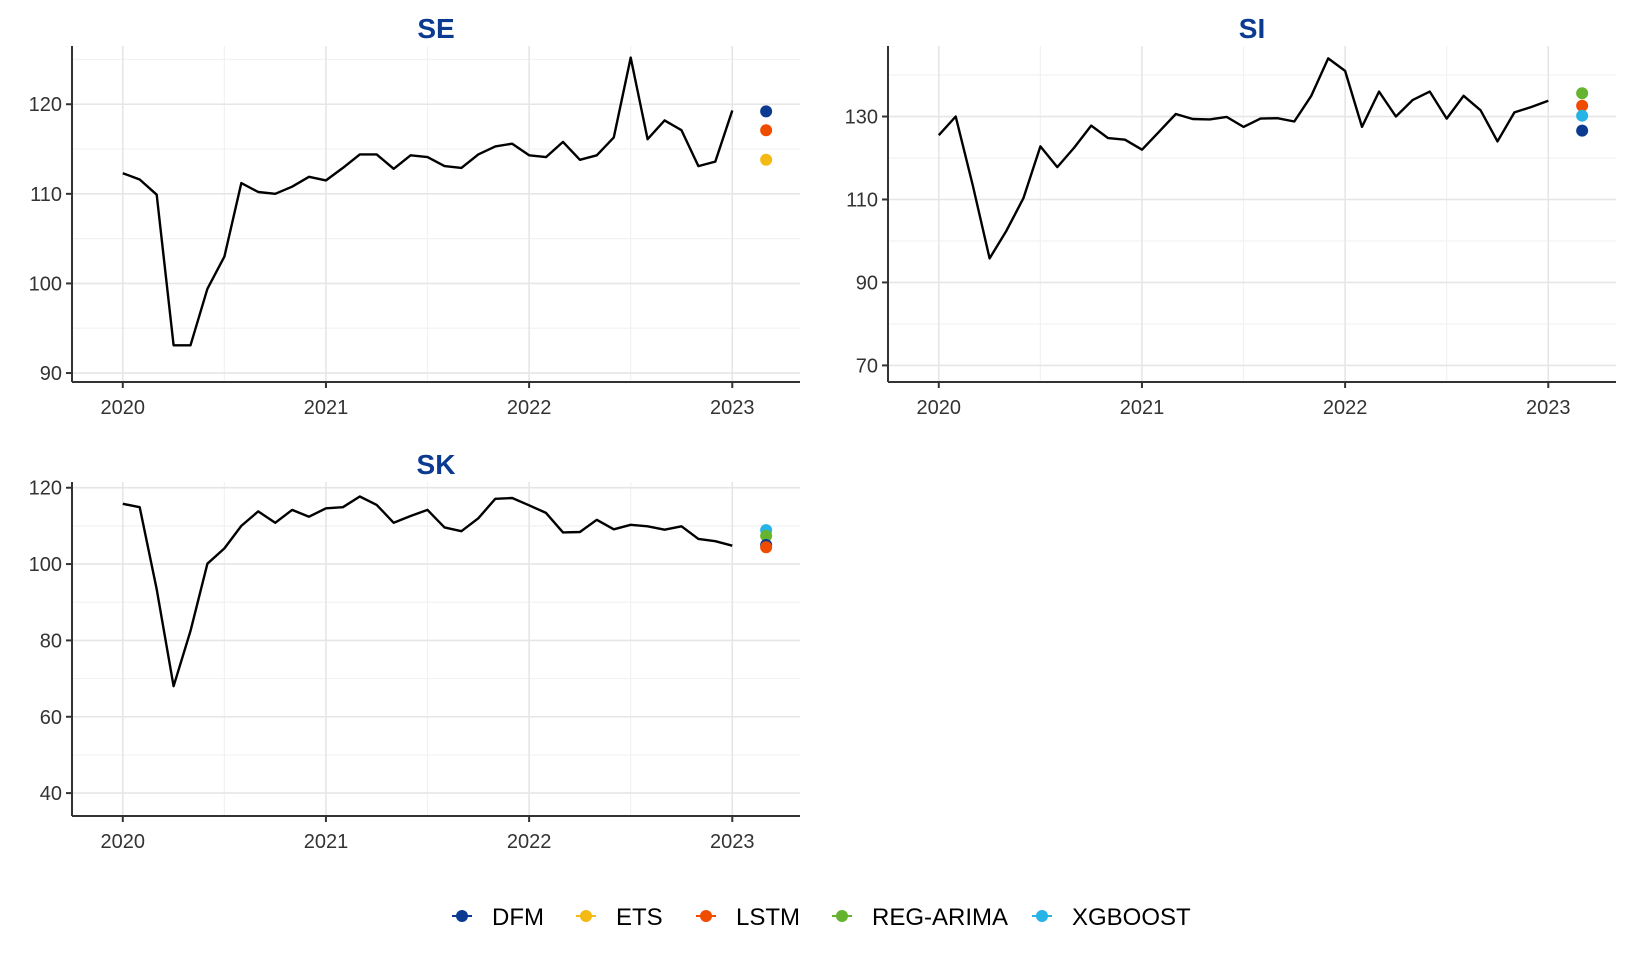 The image size is (1632, 960). I want to click on legend-label: DFM, so click(518, 917).